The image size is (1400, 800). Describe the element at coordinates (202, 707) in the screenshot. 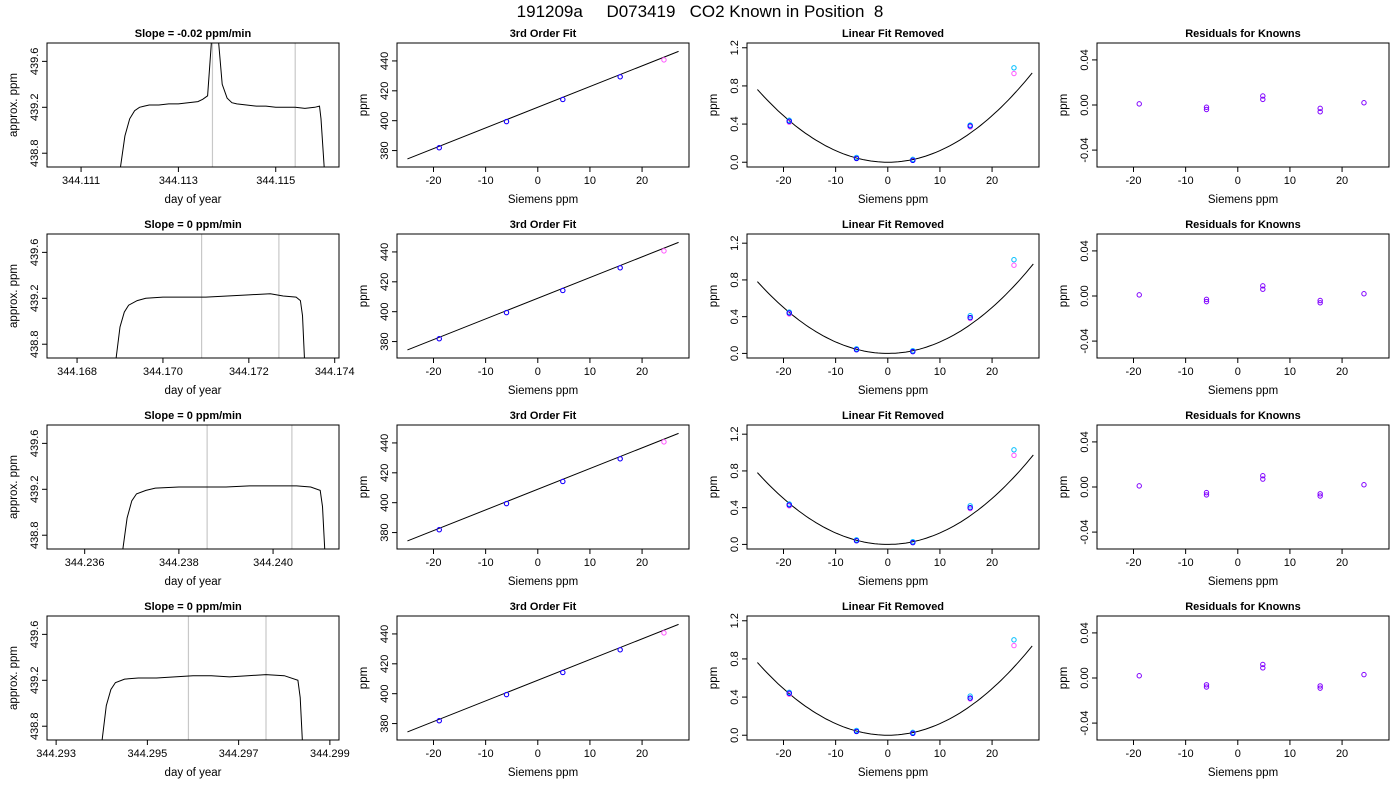

I see `concentration-trace` at that location.